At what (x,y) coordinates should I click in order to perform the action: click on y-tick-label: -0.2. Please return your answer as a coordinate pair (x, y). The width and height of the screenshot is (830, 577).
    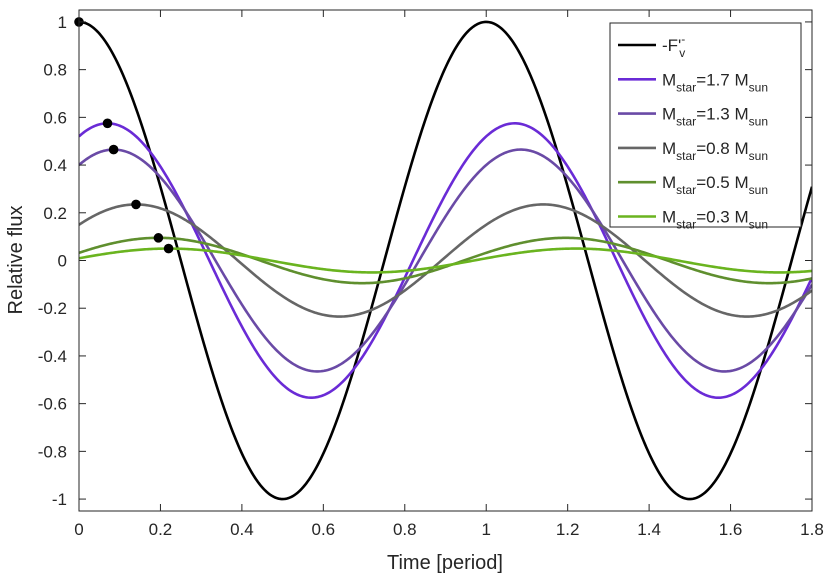
    Looking at the image, I should click on (52, 308).